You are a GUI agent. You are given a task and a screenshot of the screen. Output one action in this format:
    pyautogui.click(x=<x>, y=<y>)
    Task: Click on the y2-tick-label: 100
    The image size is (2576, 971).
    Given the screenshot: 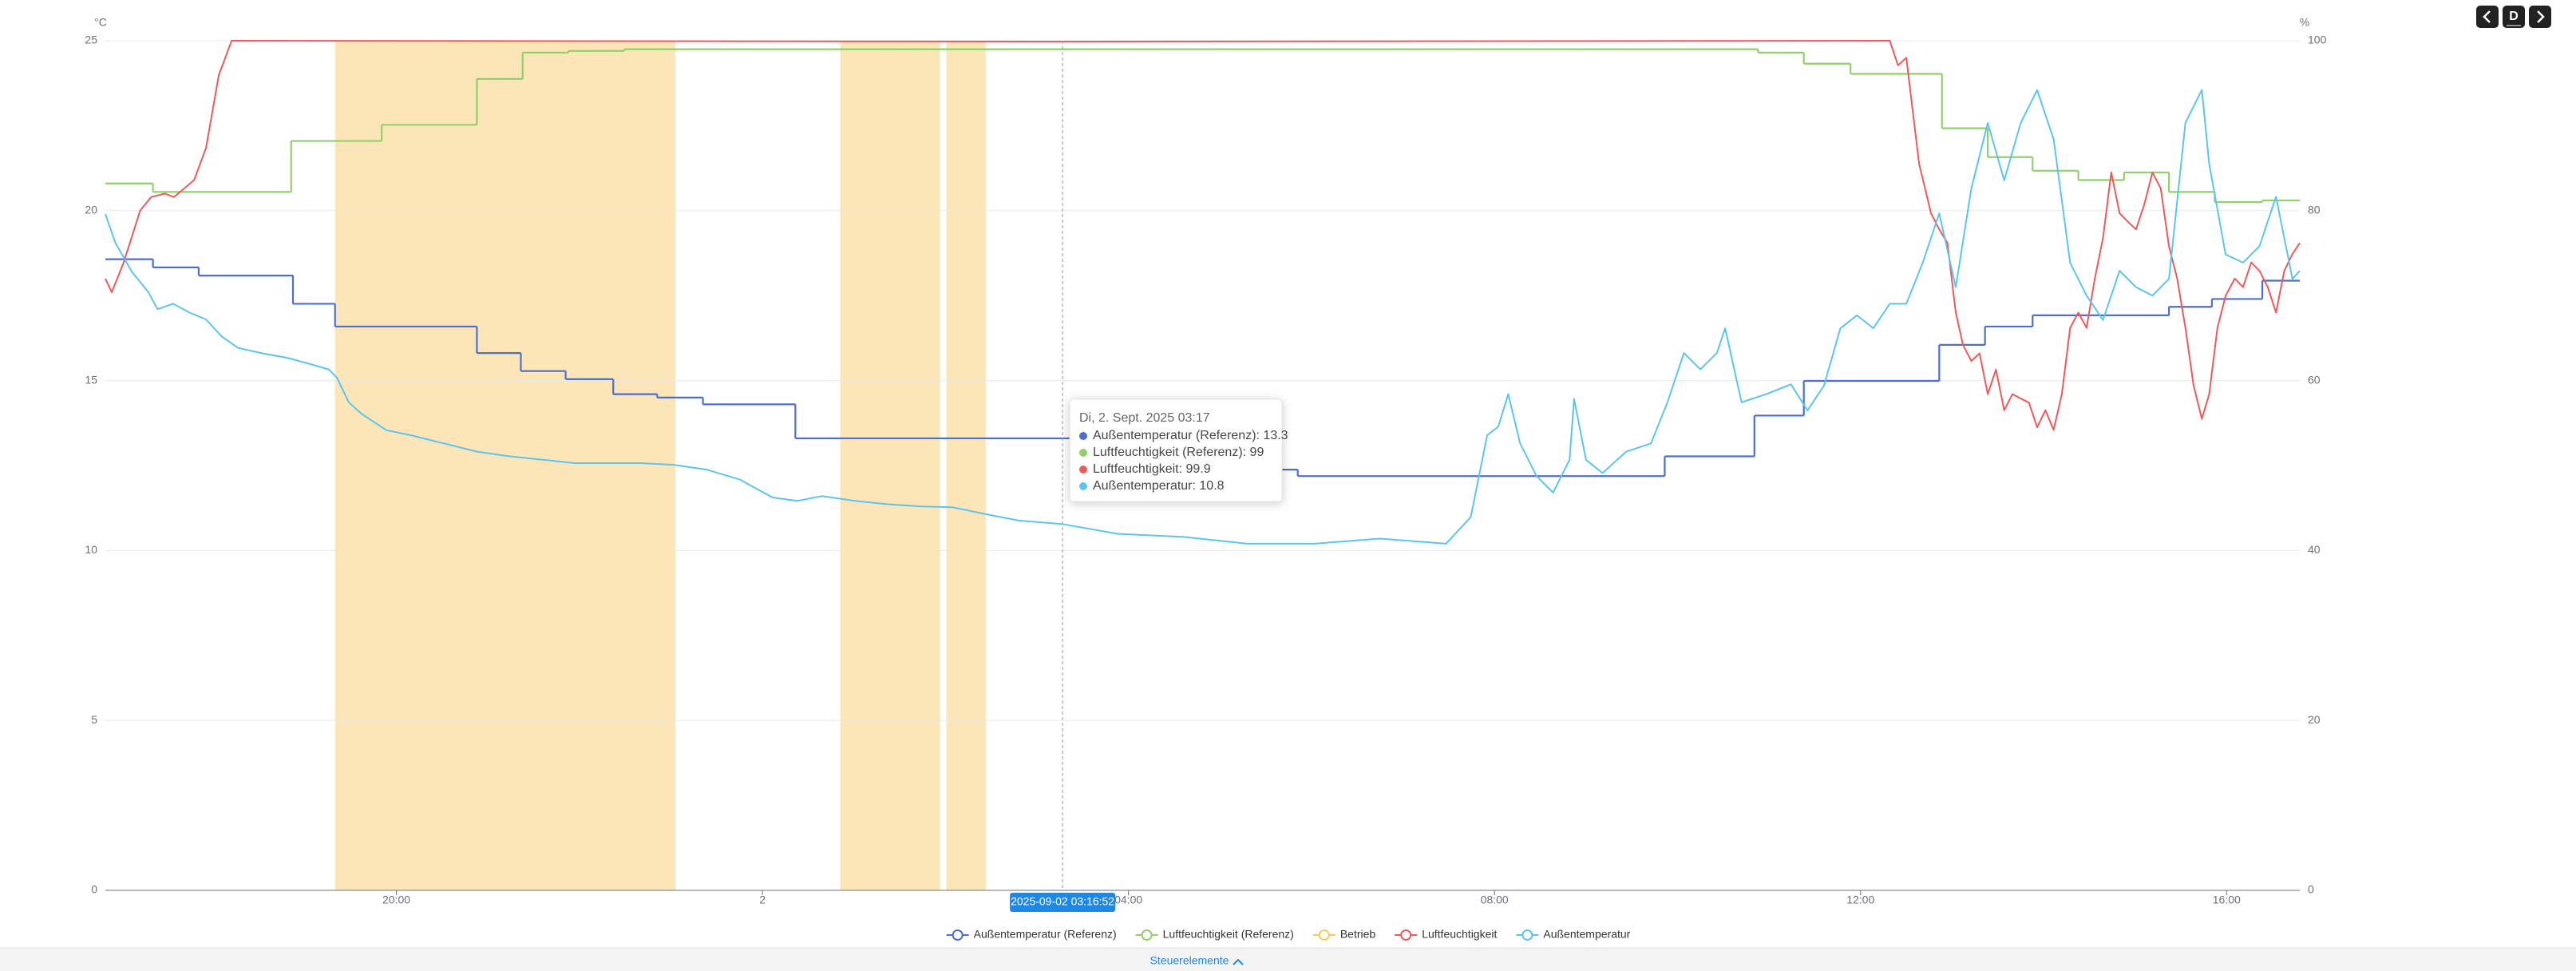 What is the action you would take?
    pyautogui.click(x=2318, y=40)
    